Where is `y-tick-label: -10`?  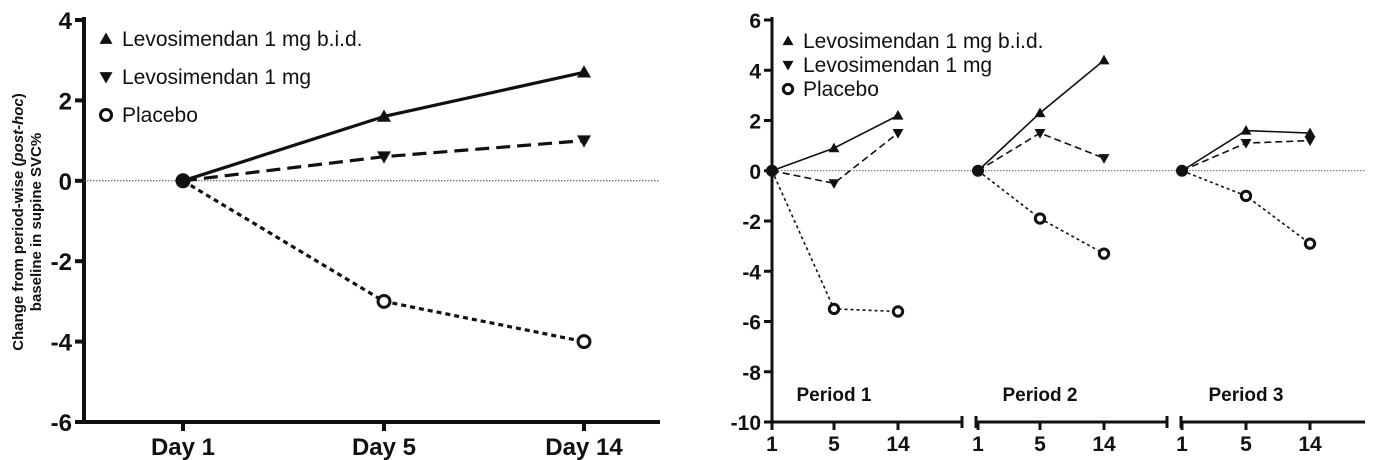
y-tick-label: -10 is located at coordinates (746, 423).